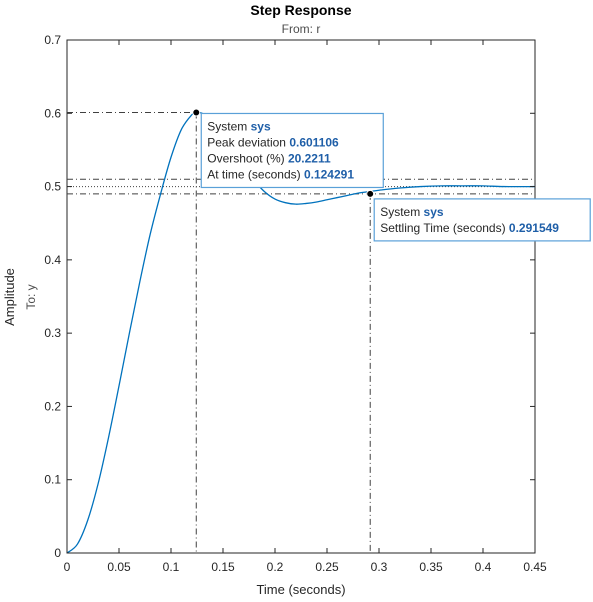 This screenshot has width=593, height=602. What do you see at coordinates (275, 567) in the screenshot?
I see `x-tick-label: 0.2` at bounding box center [275, 567].